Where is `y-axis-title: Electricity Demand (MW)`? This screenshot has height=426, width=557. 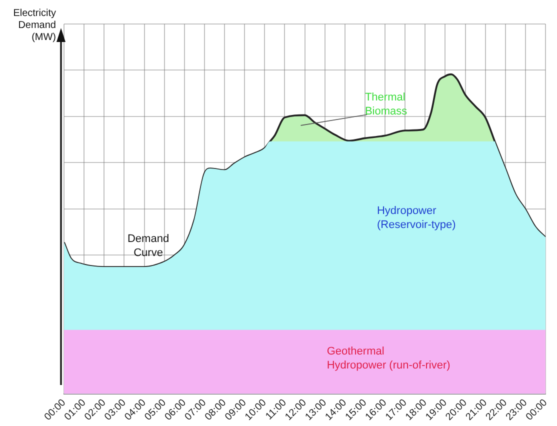
y-axis-title: Electricity Demand (MW) is located at coordinates (34, 25).